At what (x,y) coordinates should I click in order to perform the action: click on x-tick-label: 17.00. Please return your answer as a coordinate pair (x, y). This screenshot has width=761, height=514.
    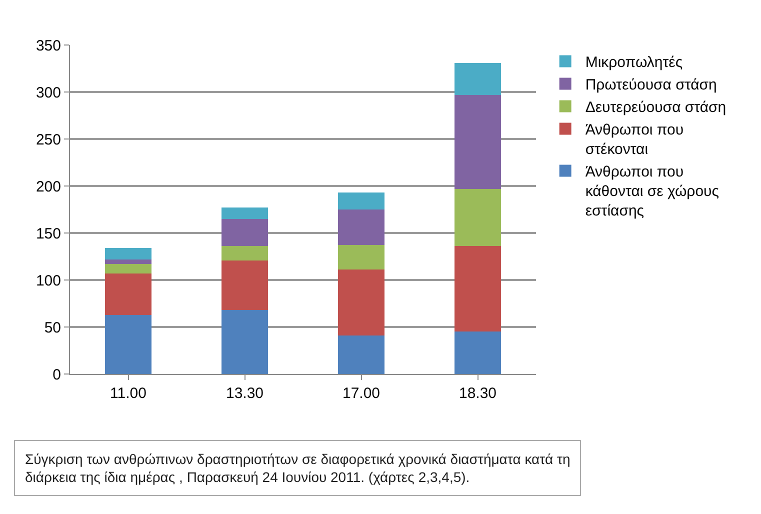
    Looking at the image, I should click on (361, 393).